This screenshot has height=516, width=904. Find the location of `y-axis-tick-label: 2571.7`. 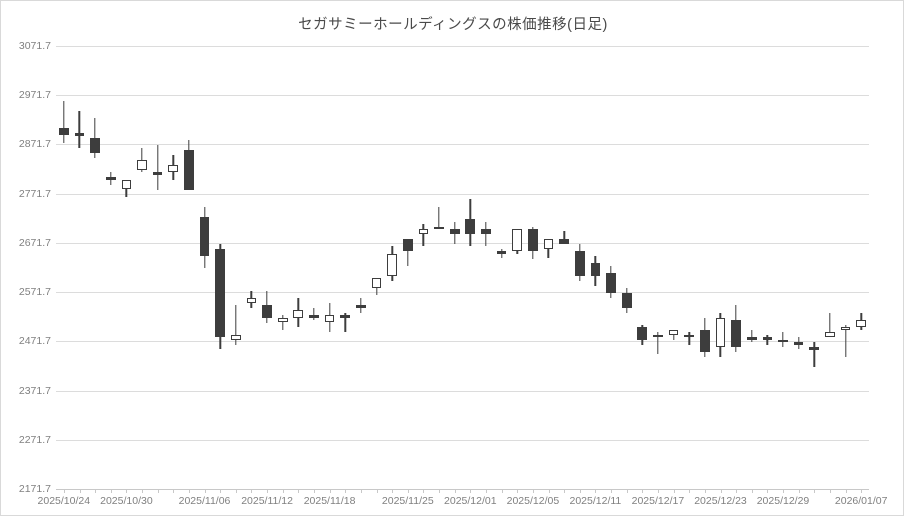

y-axis-tick-label: 2571.7 is located at coordinates (34, 292).